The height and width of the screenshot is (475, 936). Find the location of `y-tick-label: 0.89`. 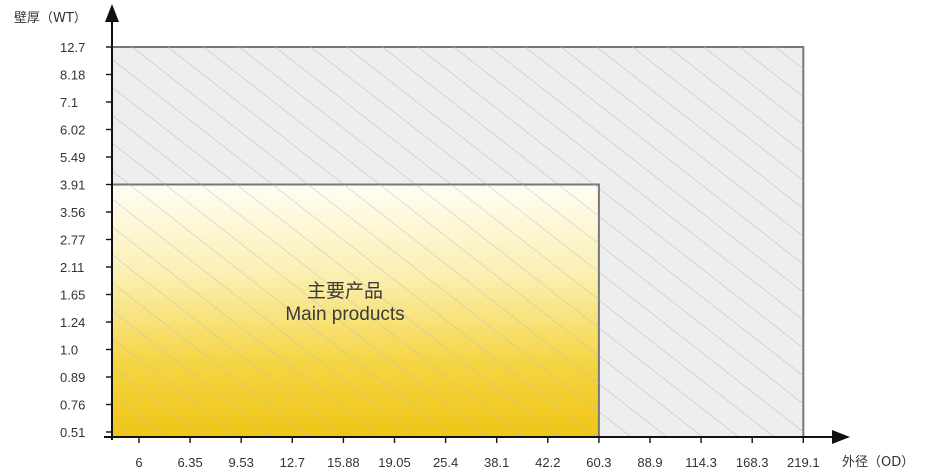

y-tick-label: 0.89 is located at coordinates (72, 377).